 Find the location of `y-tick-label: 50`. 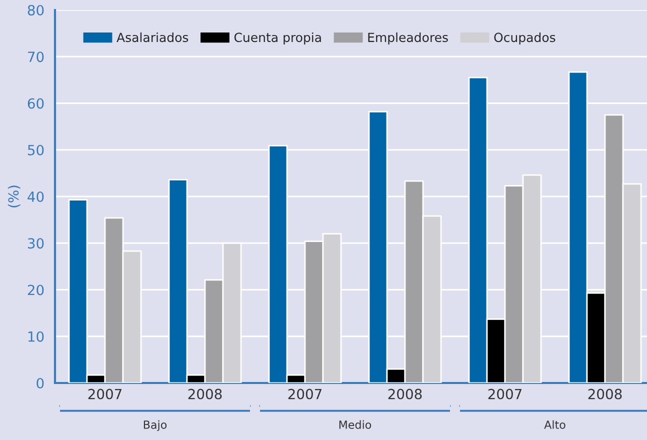

y-tick-label: 50 is located at coordinates (36, 150).